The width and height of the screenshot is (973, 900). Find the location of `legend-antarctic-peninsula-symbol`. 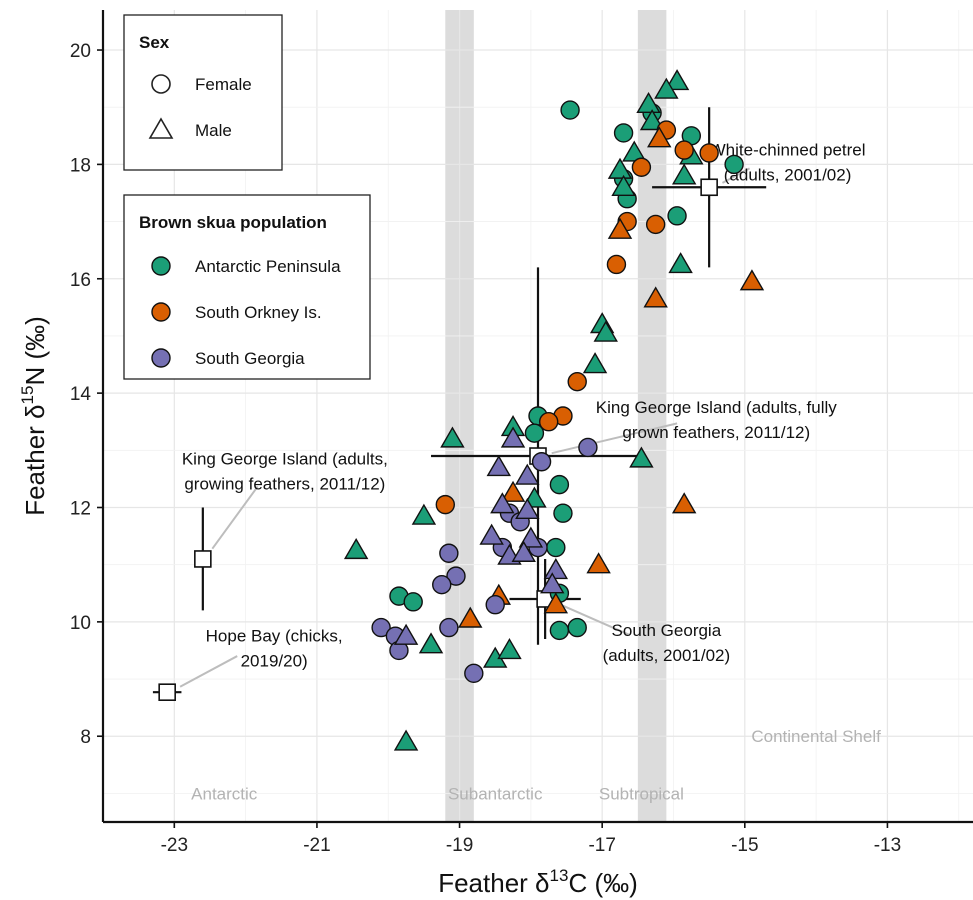

legend-antarctic-peninsula-symbol is located at coordinates (161, 266).